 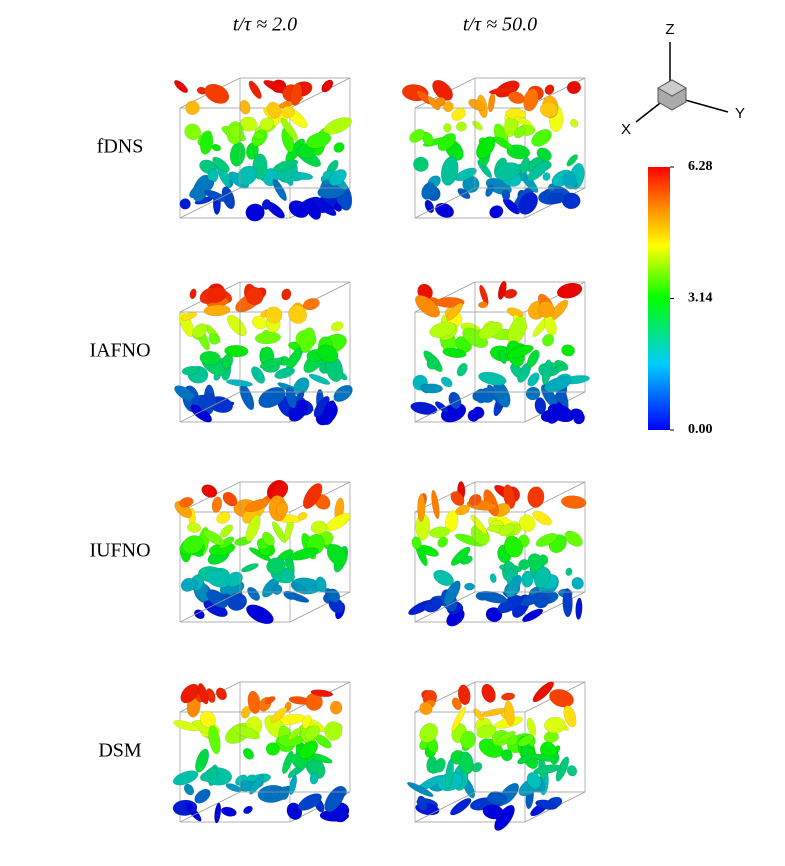 What do you see at coordinates (700, 429) in the screenshot?
I see `colorbar-tick-label: 0.00` at bounding box center [700, 429].